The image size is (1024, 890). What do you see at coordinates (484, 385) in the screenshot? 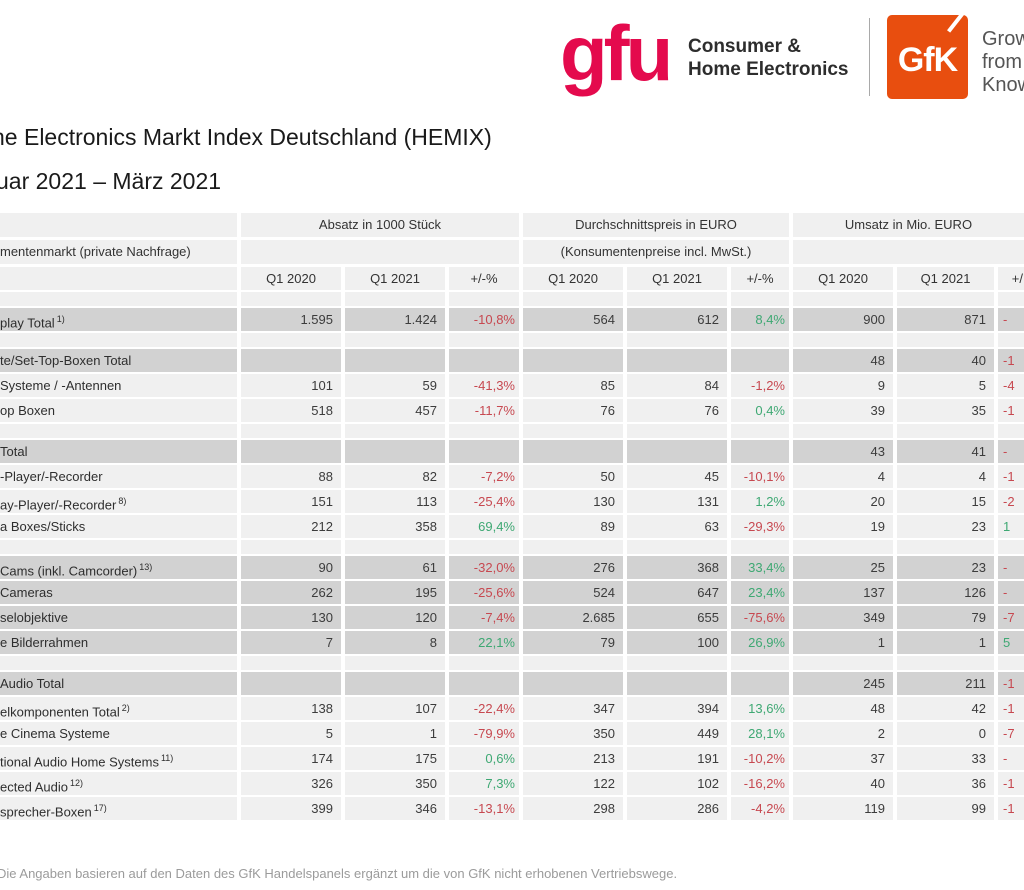
I see `cell-ap: -41,3%` at bounding box center [484, 385].